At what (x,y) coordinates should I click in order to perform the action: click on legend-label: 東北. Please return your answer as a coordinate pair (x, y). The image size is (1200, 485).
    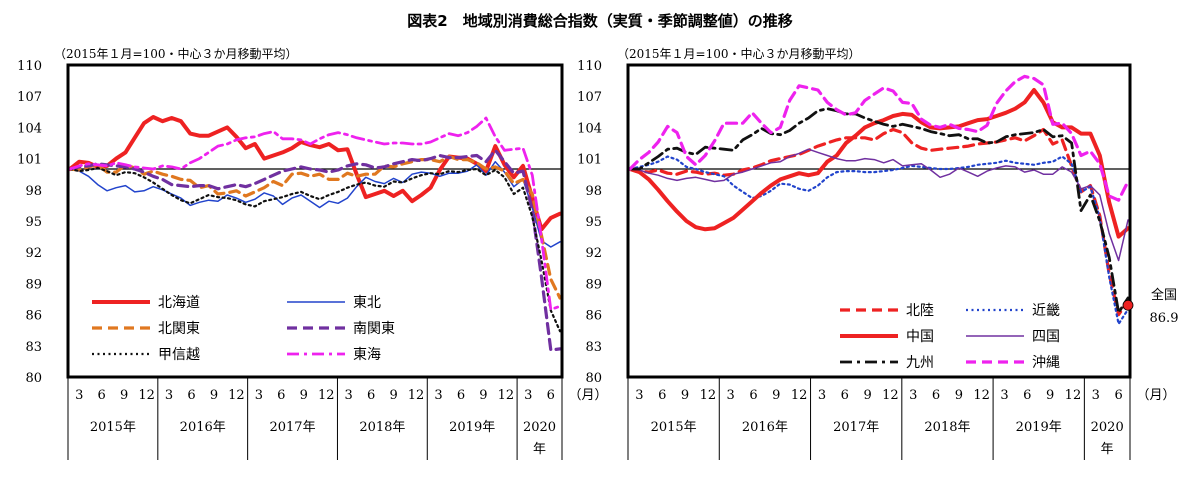
    Looking at the image, I should click on (367, 303).